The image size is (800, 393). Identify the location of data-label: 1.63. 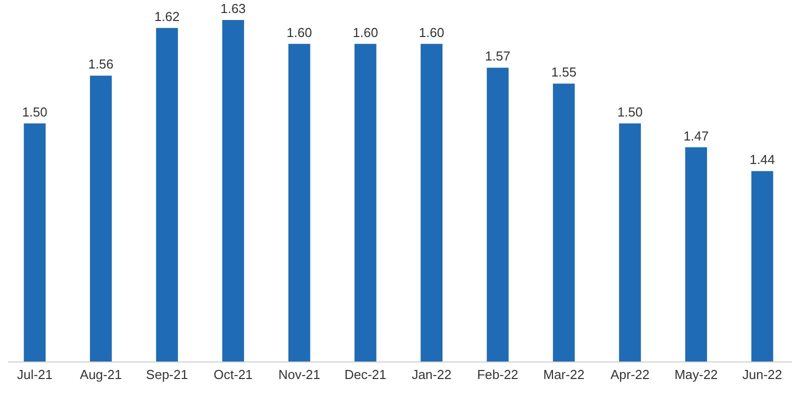
(233, 8).